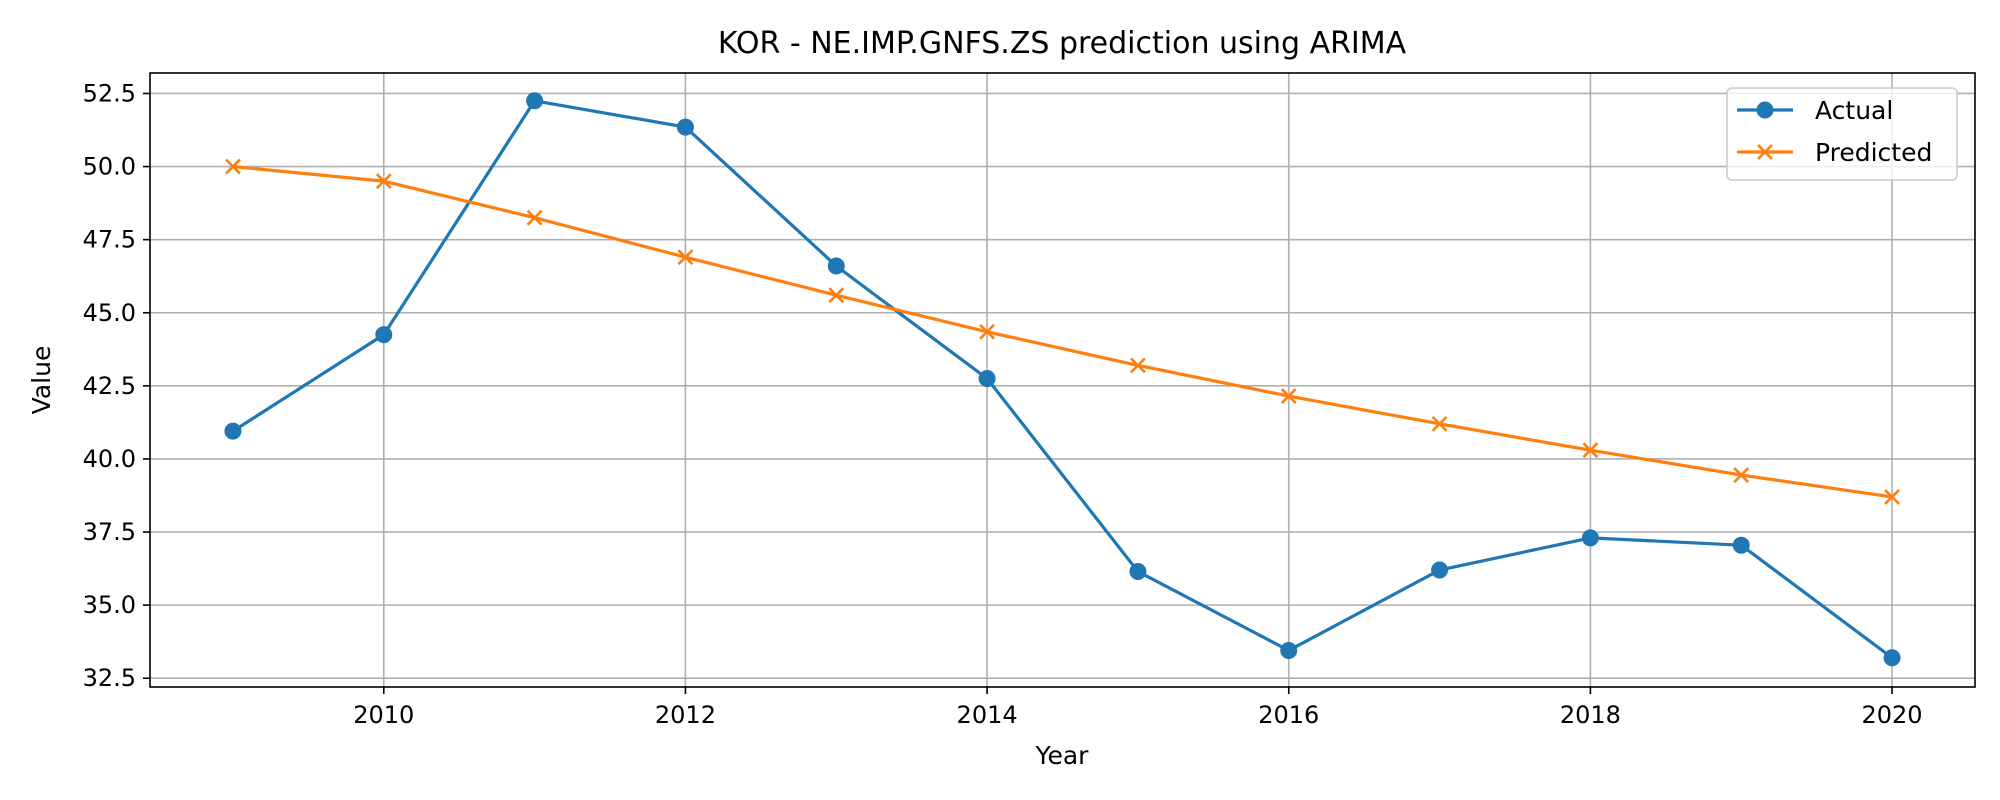  What do you see at coordinates (109, 167) in the screenshot?
I see `y-tick-label: 50.0` at bounding box center [109, 167].